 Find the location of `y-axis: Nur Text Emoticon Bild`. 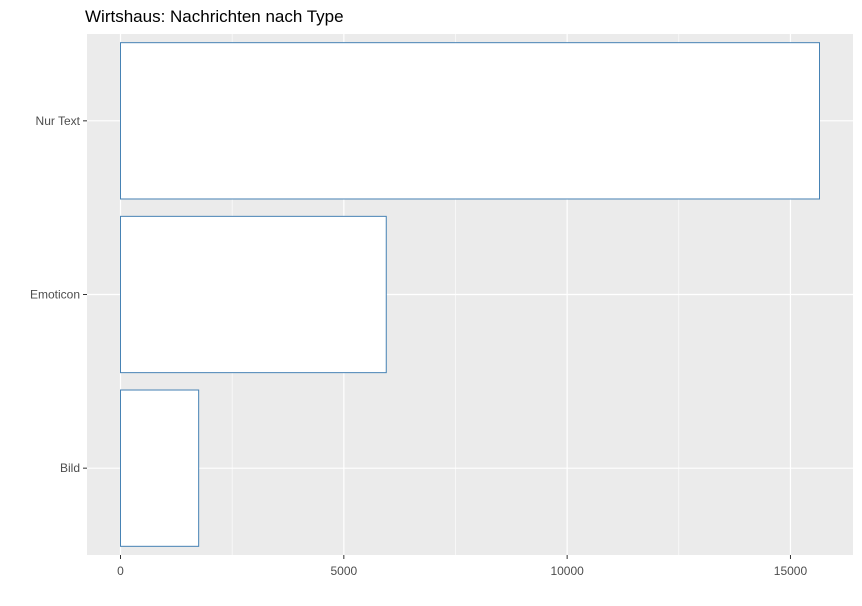

y-axis: Nur Text Emoticon Bild is located at coordinates (58, 294).